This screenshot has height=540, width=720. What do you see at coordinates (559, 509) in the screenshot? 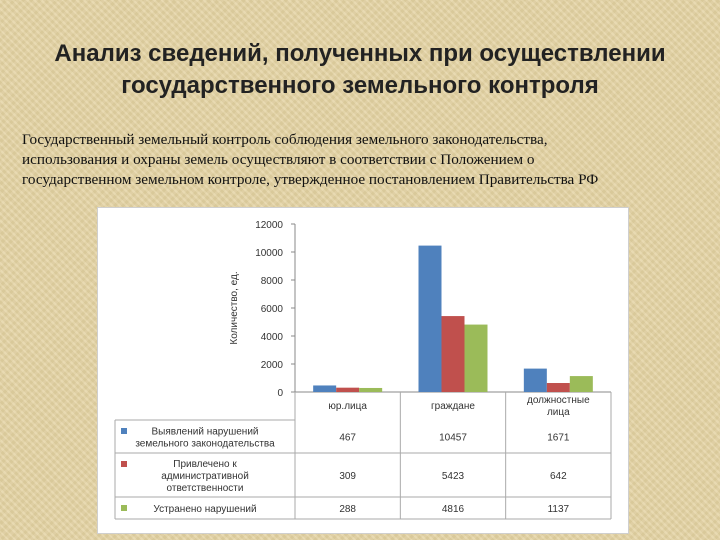
I see `data-label-3-cat-3: 1137` at bounding box center [559, 509].